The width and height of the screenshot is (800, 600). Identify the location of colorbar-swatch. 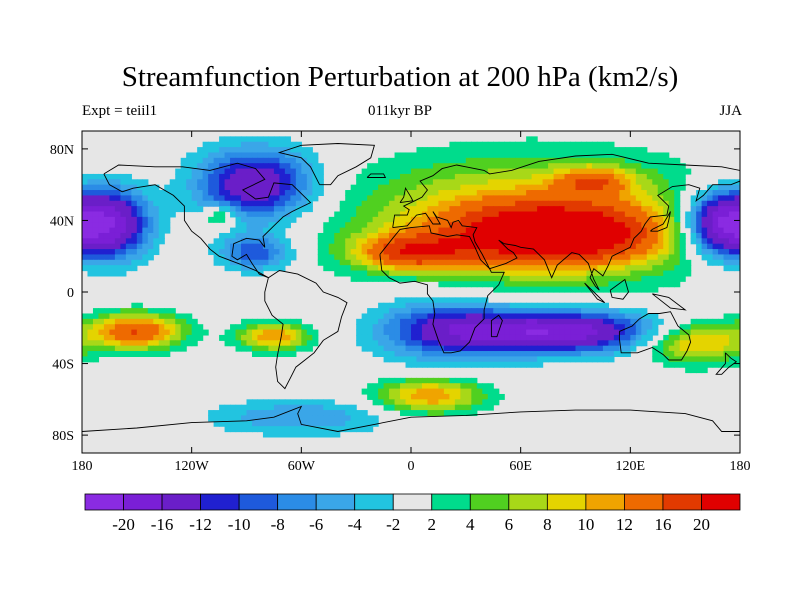
(721, 502).